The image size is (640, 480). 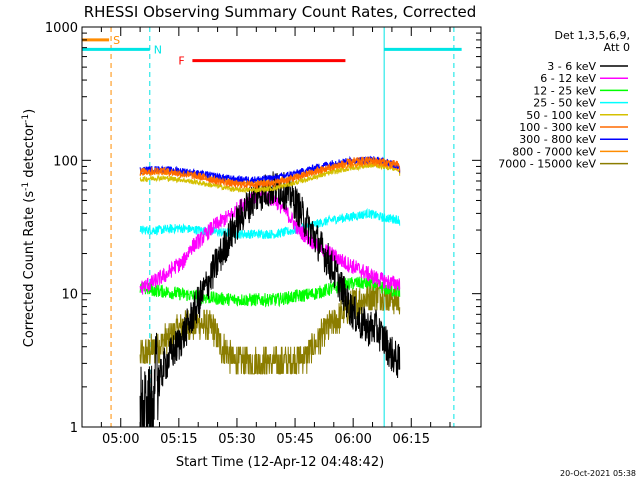 What do you see at coordinates (294, 439) in the screenshot?
I see `x-tick-label: 05:45` at bounding box center [294, 439].